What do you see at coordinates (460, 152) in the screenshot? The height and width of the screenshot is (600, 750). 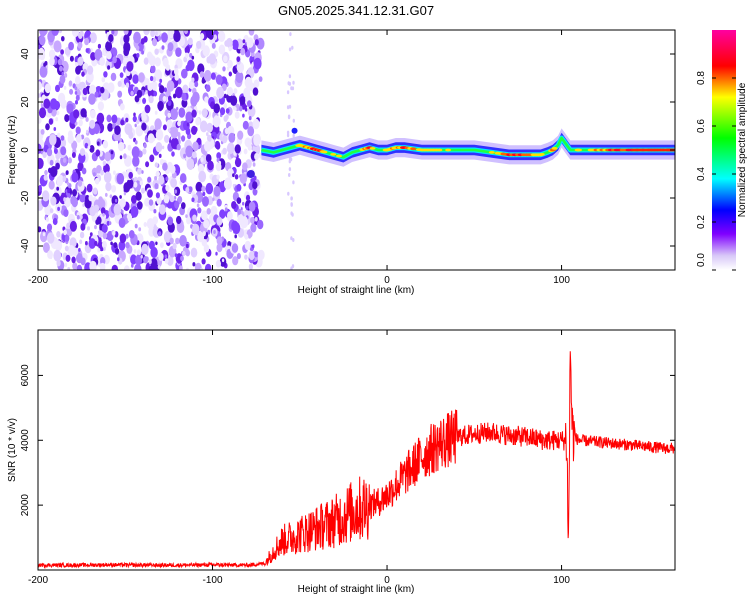 I see `spectrogram-signal-ridge` at bounding box center [460, 152].